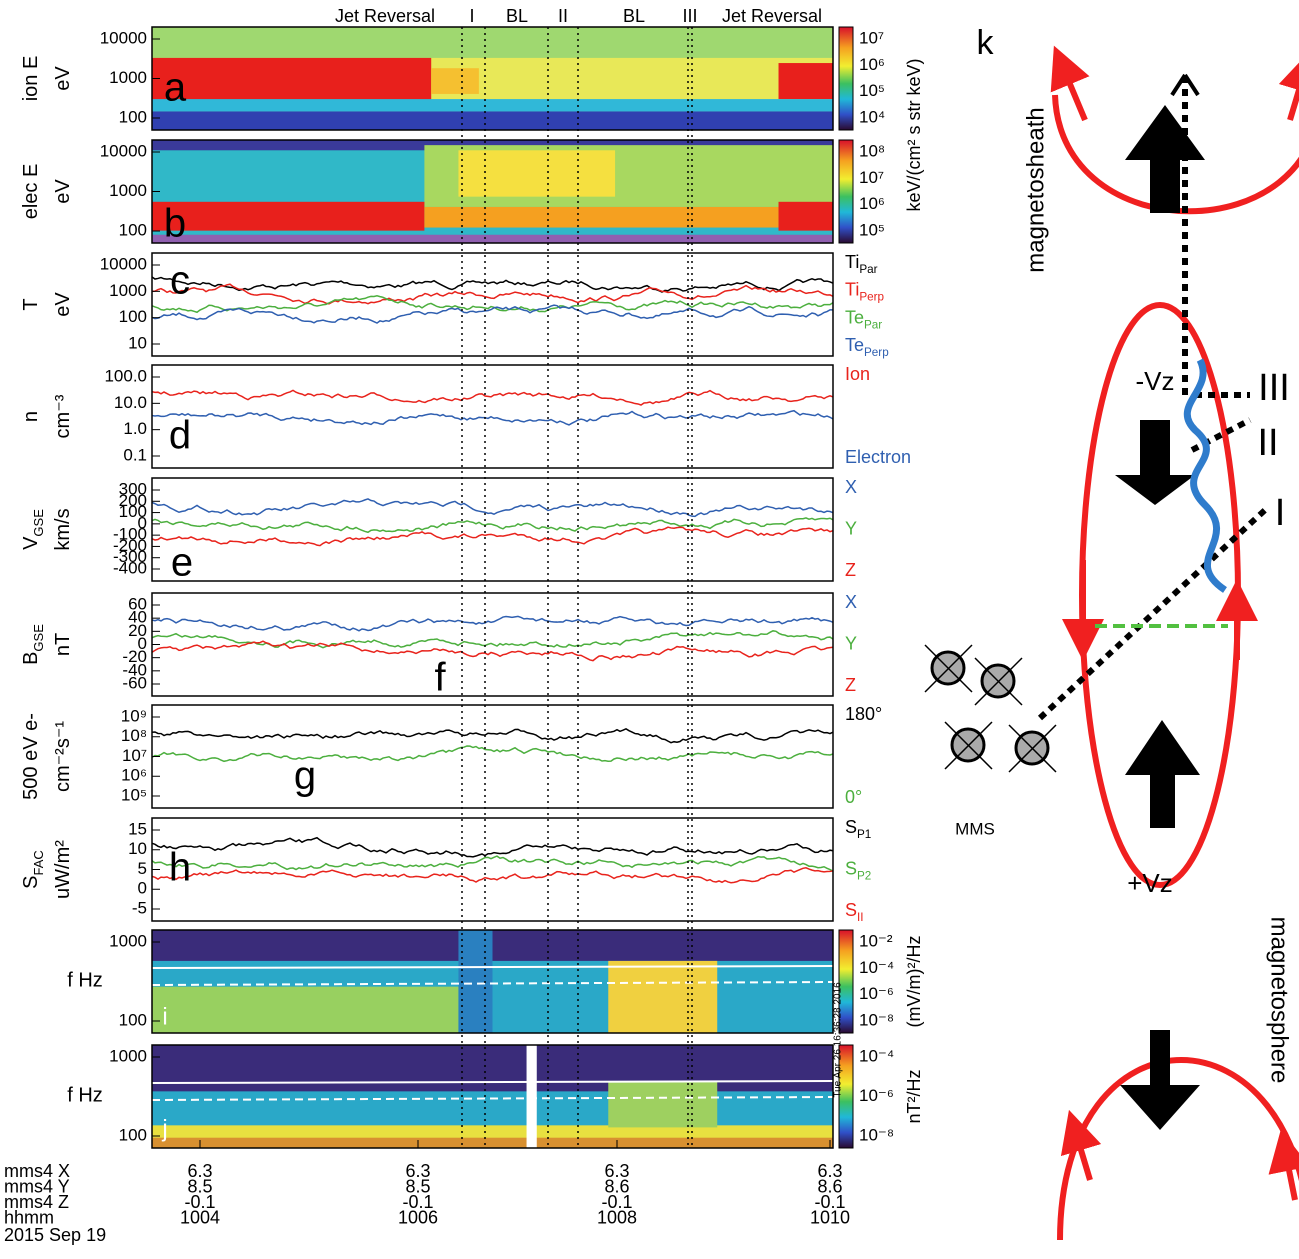 This screenshot has height=1259, width=1299. I want to click on region-label: I, so click(471, 16).